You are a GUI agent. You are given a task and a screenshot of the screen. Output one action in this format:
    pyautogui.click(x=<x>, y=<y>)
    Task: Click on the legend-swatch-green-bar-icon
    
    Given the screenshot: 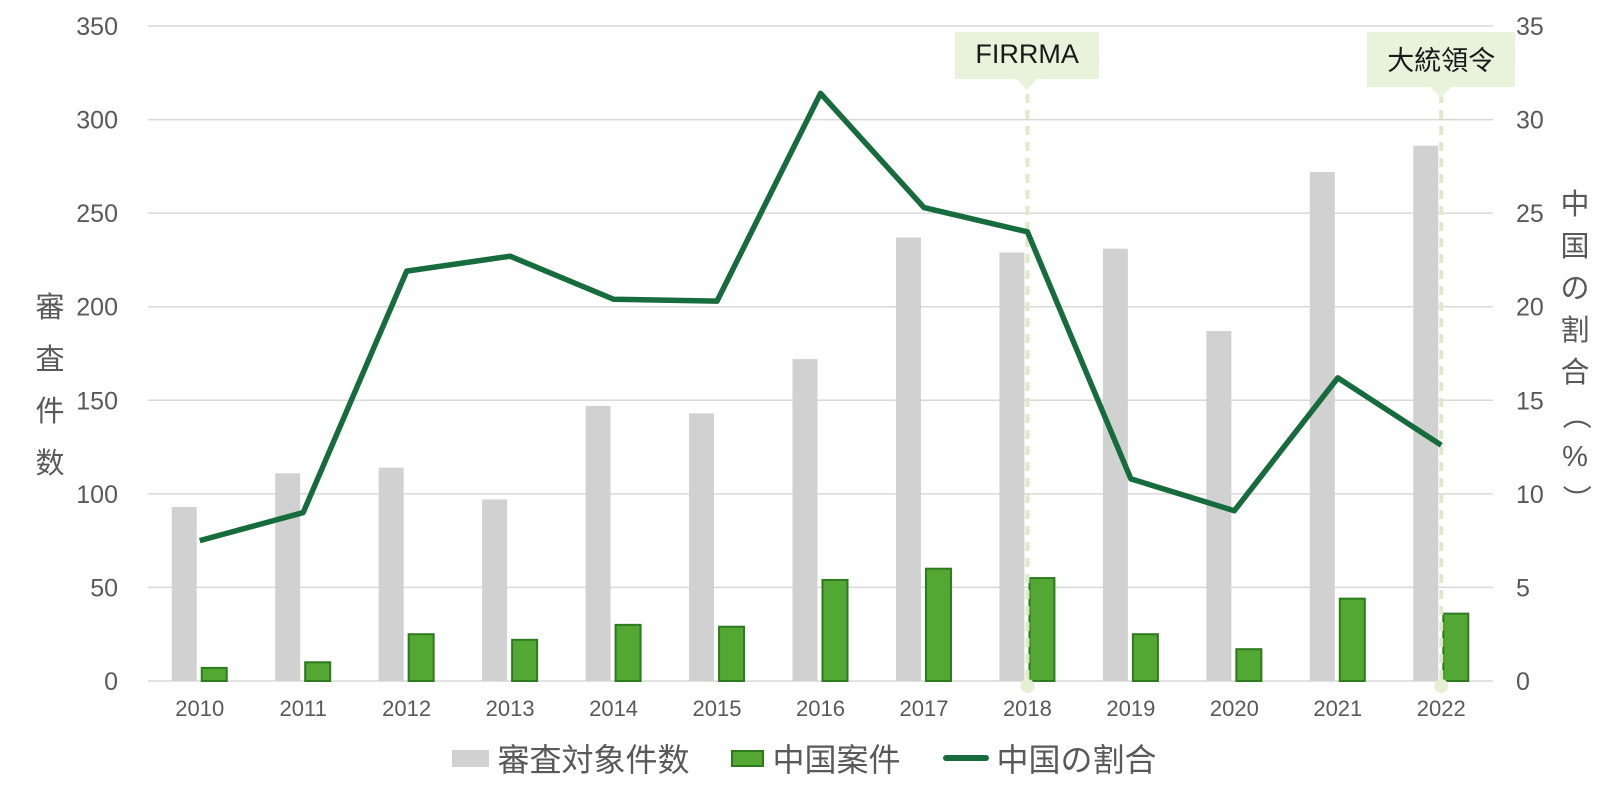 What is the action you would take?
    pyautogui.click(x=748, y=758)
    